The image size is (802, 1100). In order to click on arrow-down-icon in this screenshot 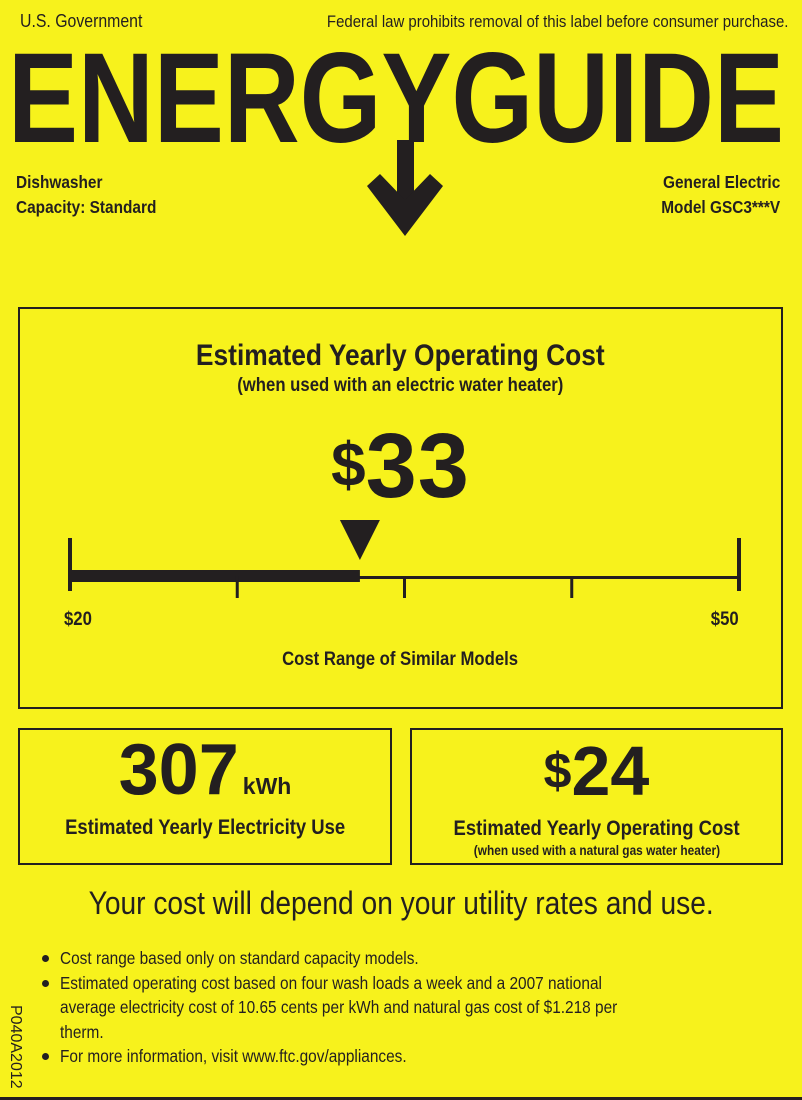, I will do `click(405, 188)`.